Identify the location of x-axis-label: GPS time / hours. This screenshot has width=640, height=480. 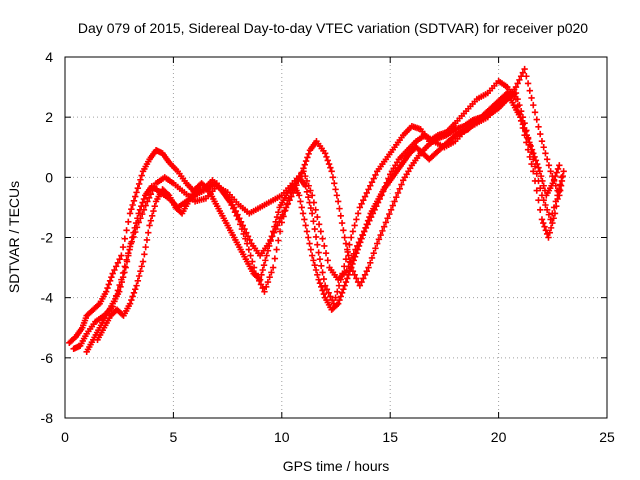
(336, 466).